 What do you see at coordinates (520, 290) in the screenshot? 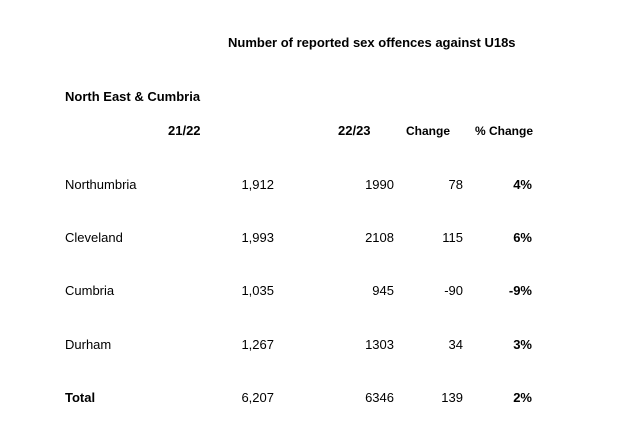
I see `value-pct-change: -9%` at bounding box center [520, 290].